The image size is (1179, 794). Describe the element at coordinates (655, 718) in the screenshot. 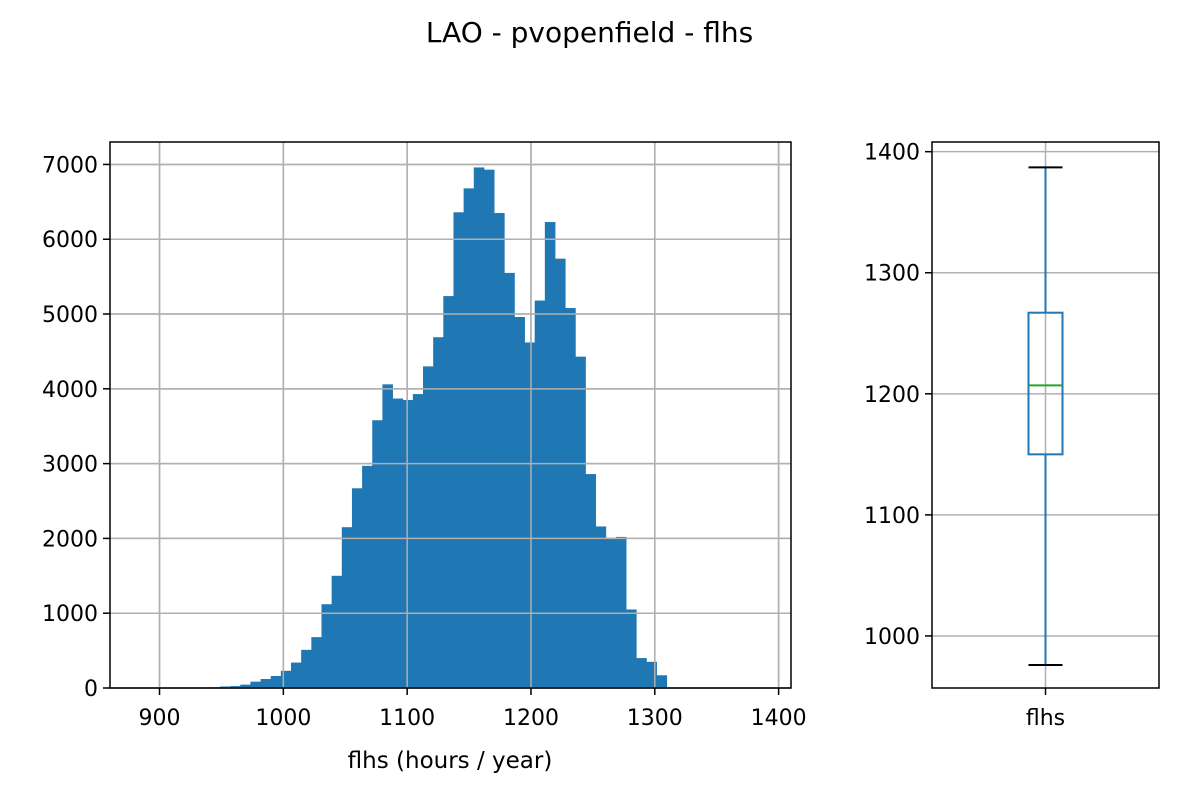

I see `histogram-x-tick-label: 1300` at that location.